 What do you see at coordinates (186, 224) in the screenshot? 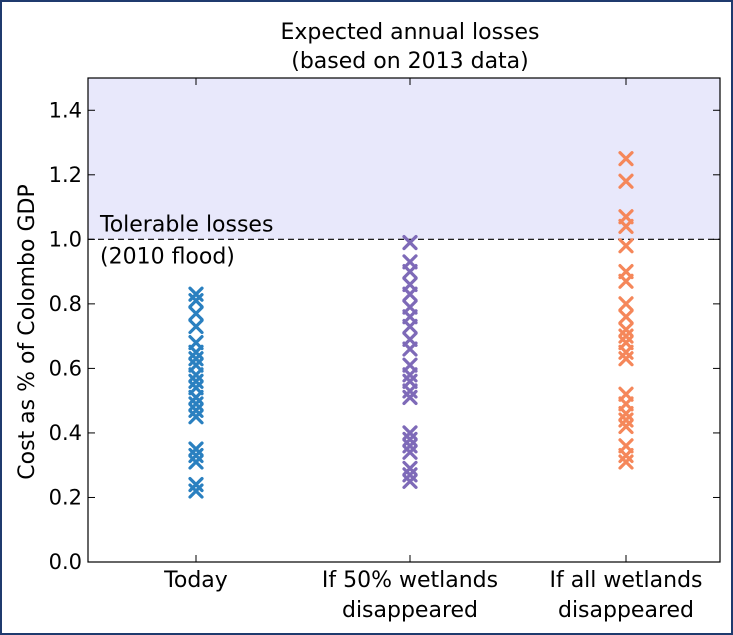
I see `threshold-label: Tolerable losses` at bounding box center [186, 224].